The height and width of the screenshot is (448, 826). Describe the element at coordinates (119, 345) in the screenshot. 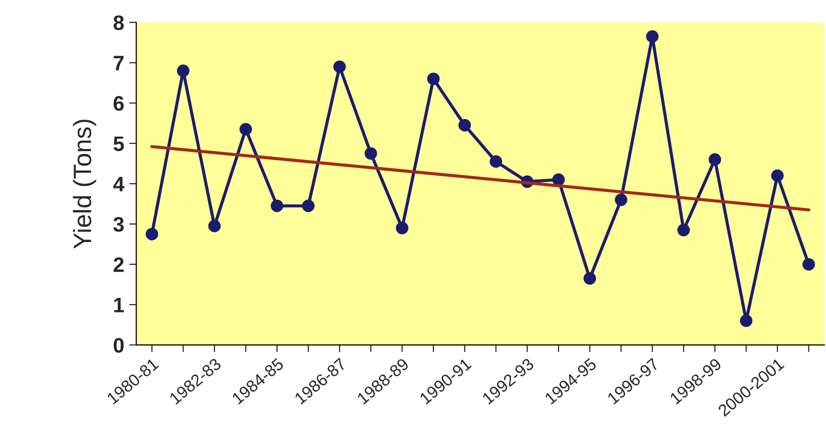

I see `y-tick-label: 0` at that location.